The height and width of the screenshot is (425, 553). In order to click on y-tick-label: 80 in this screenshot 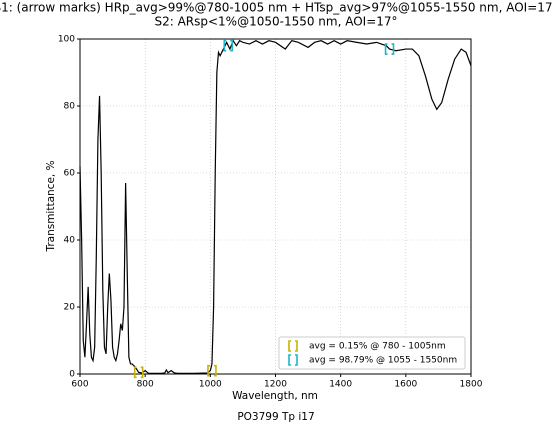, I will do `click(70, 107)`.